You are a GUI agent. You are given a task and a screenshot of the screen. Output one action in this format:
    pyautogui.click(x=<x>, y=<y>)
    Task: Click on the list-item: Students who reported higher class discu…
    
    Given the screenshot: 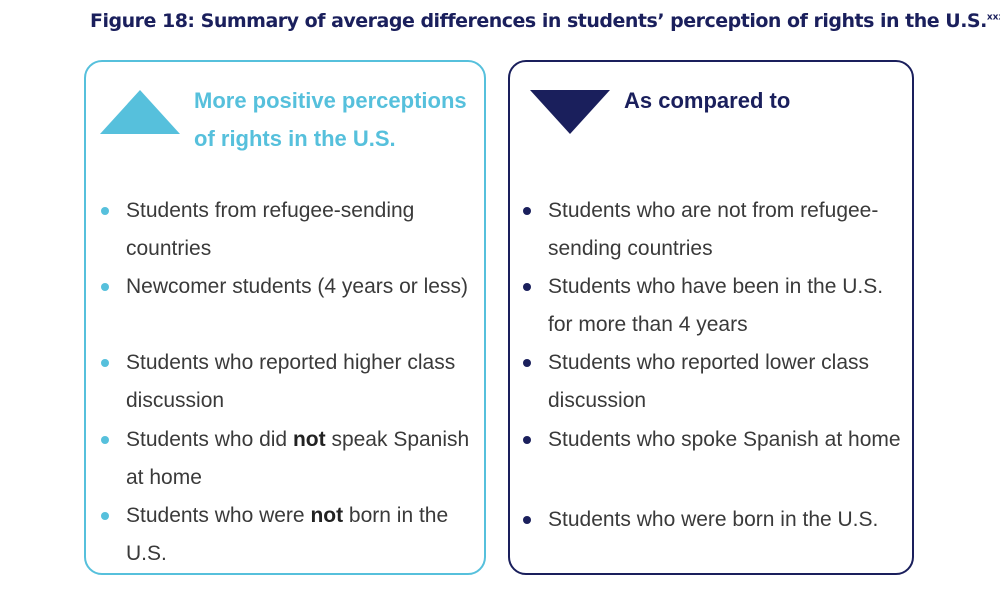 What is the action you would take?
    pyautogui.click(x=288, y=382)
    